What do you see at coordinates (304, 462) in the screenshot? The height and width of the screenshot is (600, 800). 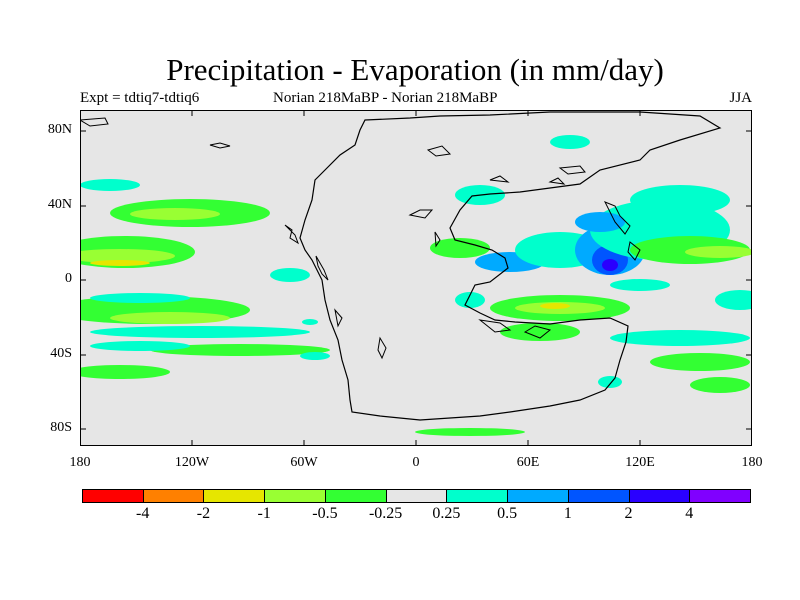 I see `x-tick-label: 60W` at bounding box center [304, 462].